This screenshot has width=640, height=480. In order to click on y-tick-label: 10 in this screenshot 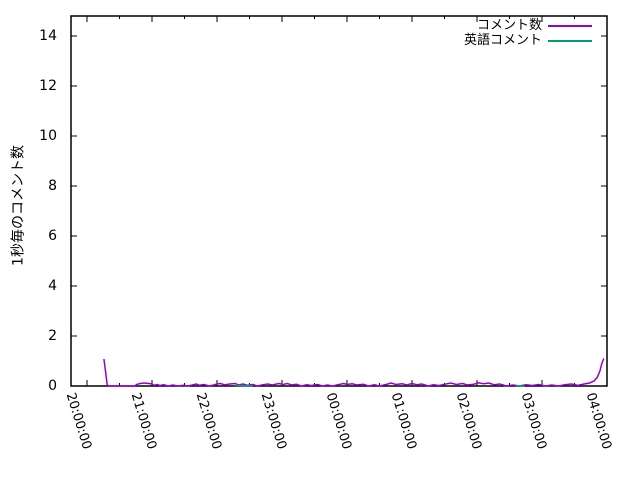, I will do `click(48, 136)`.